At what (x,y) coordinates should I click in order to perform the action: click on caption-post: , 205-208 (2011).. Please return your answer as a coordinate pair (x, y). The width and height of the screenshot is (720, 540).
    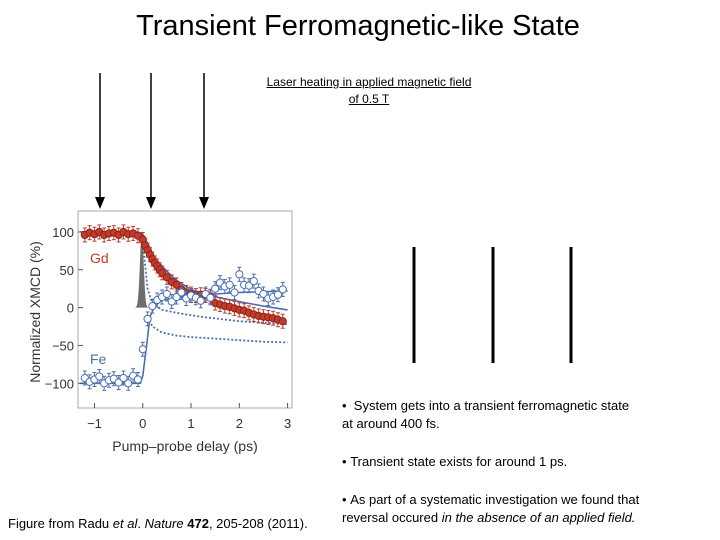
    Looking at the image, I should click on (258, 523).